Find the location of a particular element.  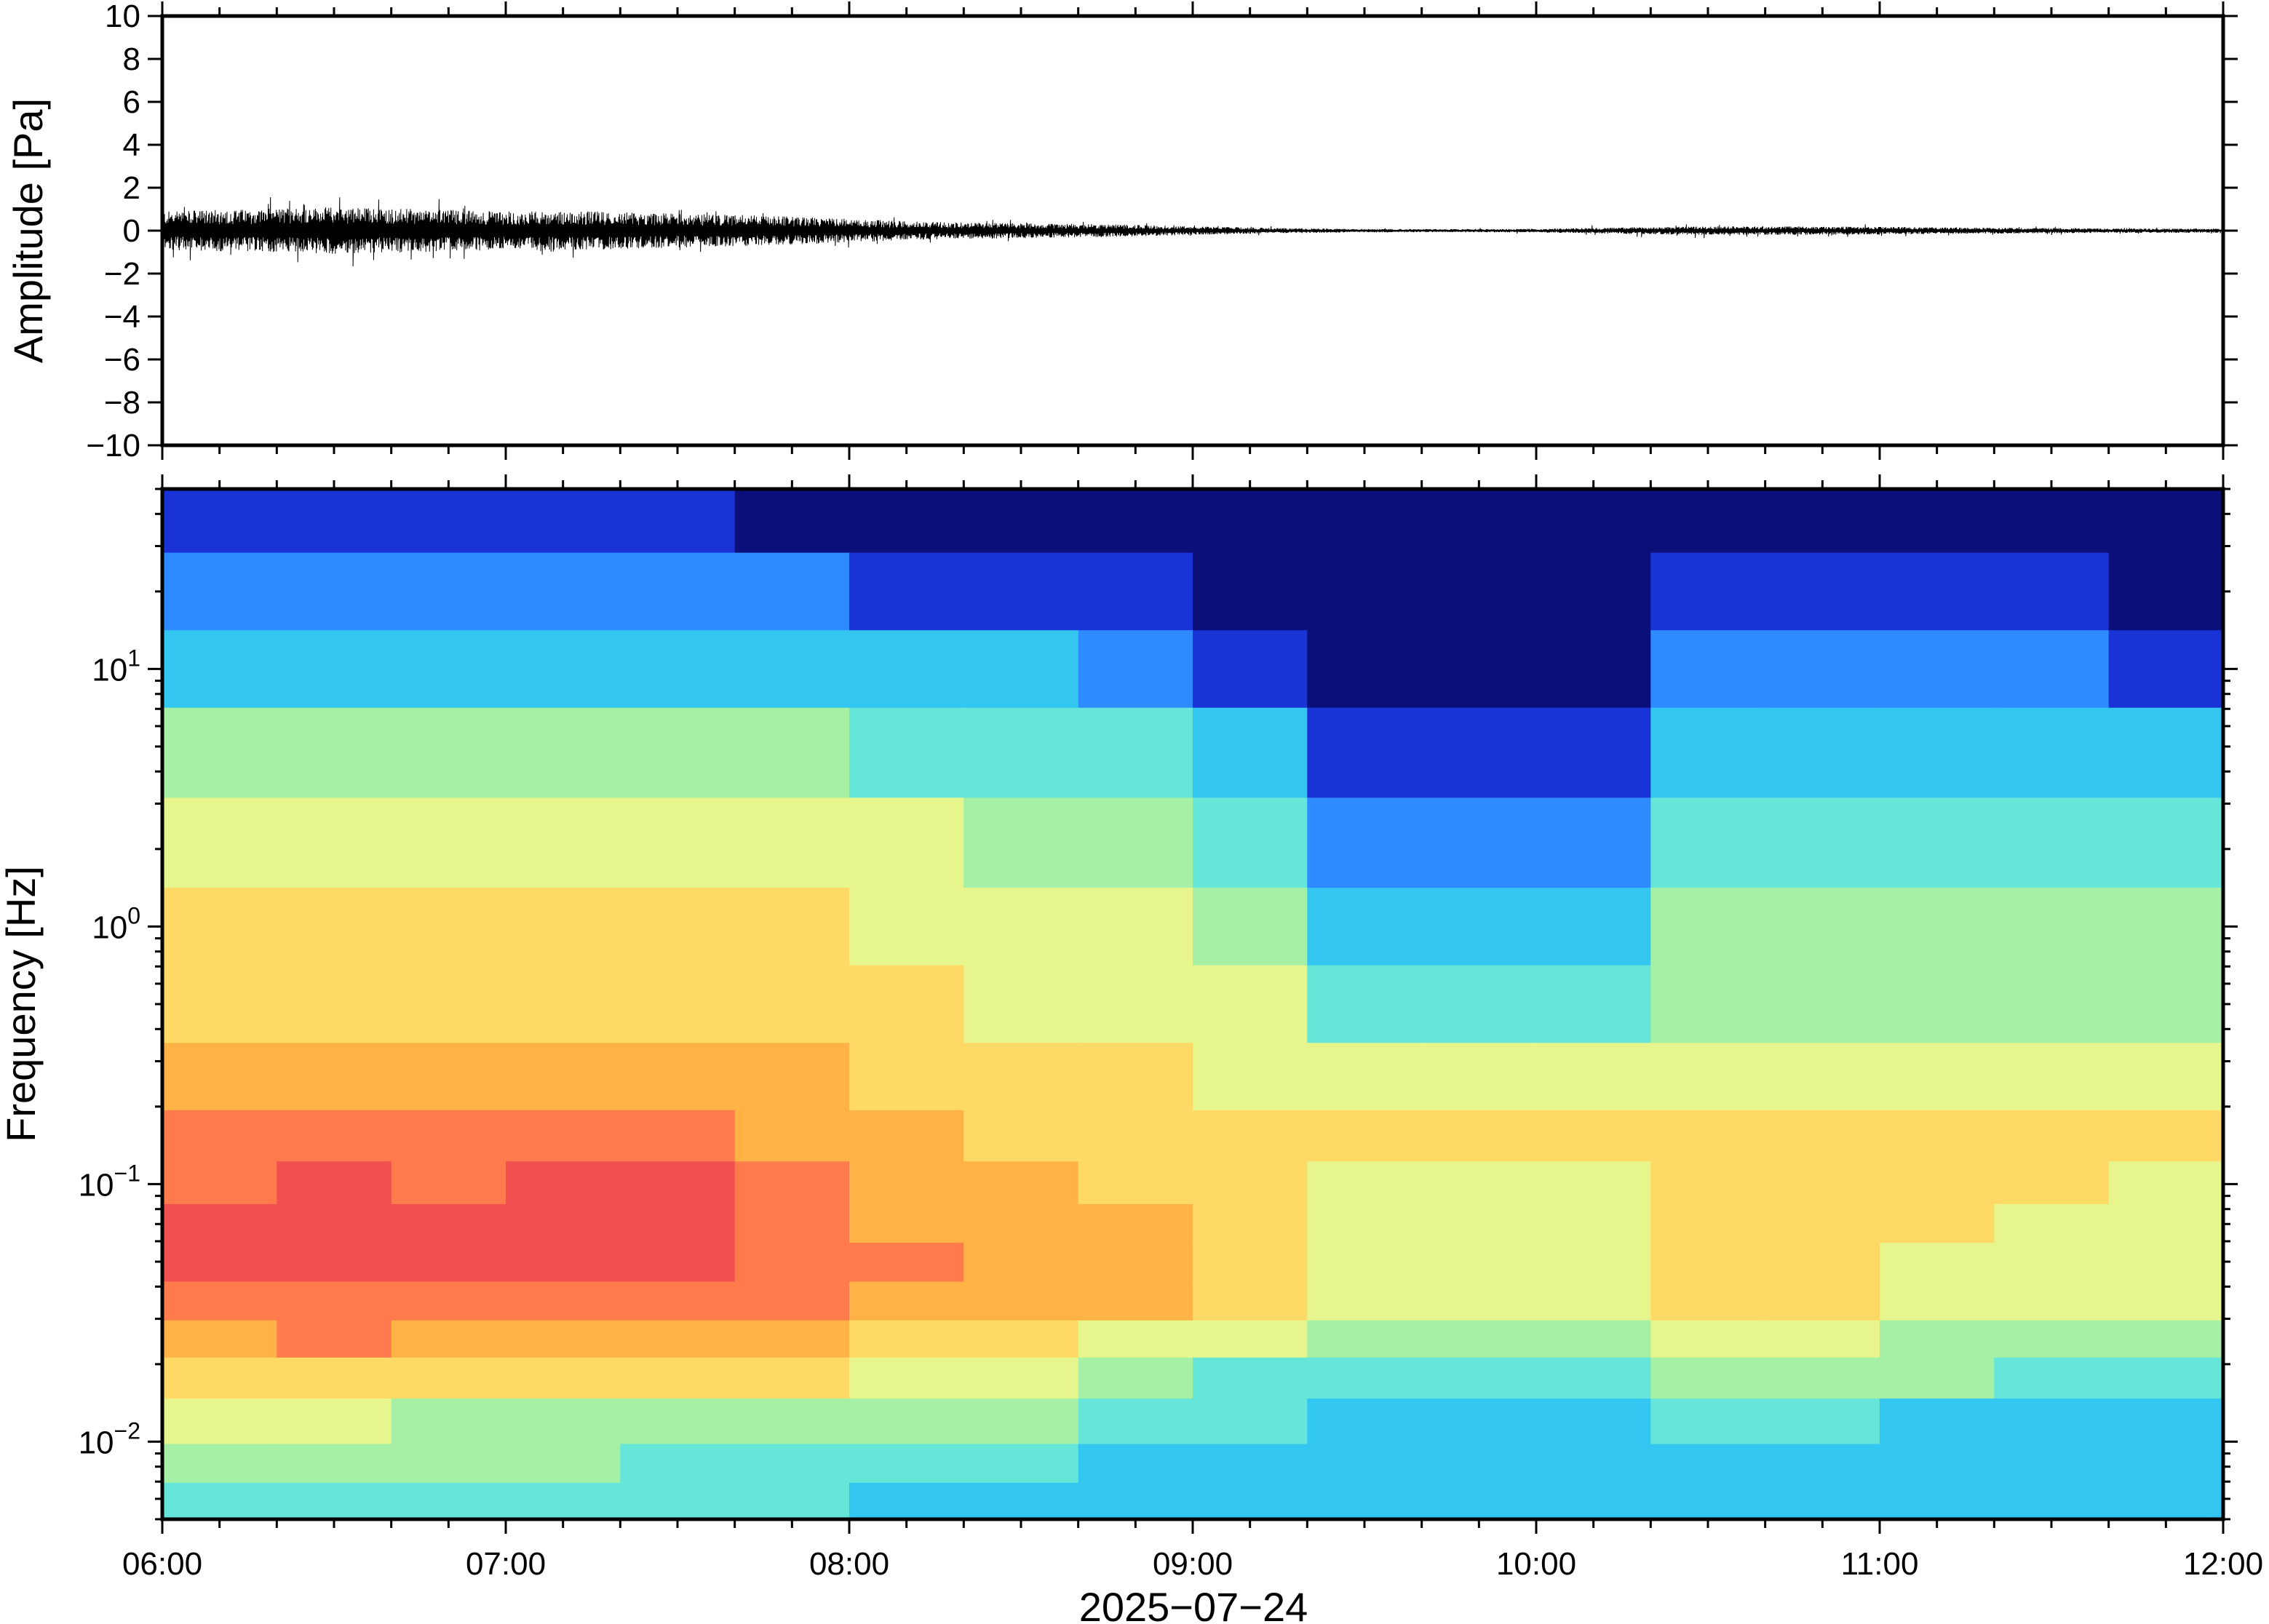

amplitude-y-tick-label: 8 is located at coordinates (131, 59).